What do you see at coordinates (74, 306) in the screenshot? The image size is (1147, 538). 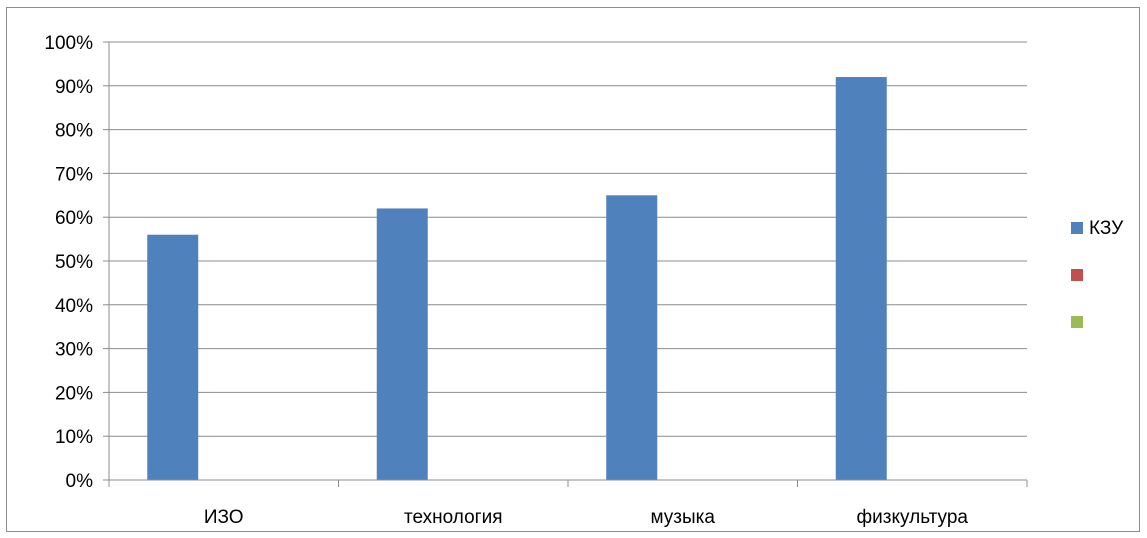 I see `y-tick-label: 40%` at bounding box center [74, 306].